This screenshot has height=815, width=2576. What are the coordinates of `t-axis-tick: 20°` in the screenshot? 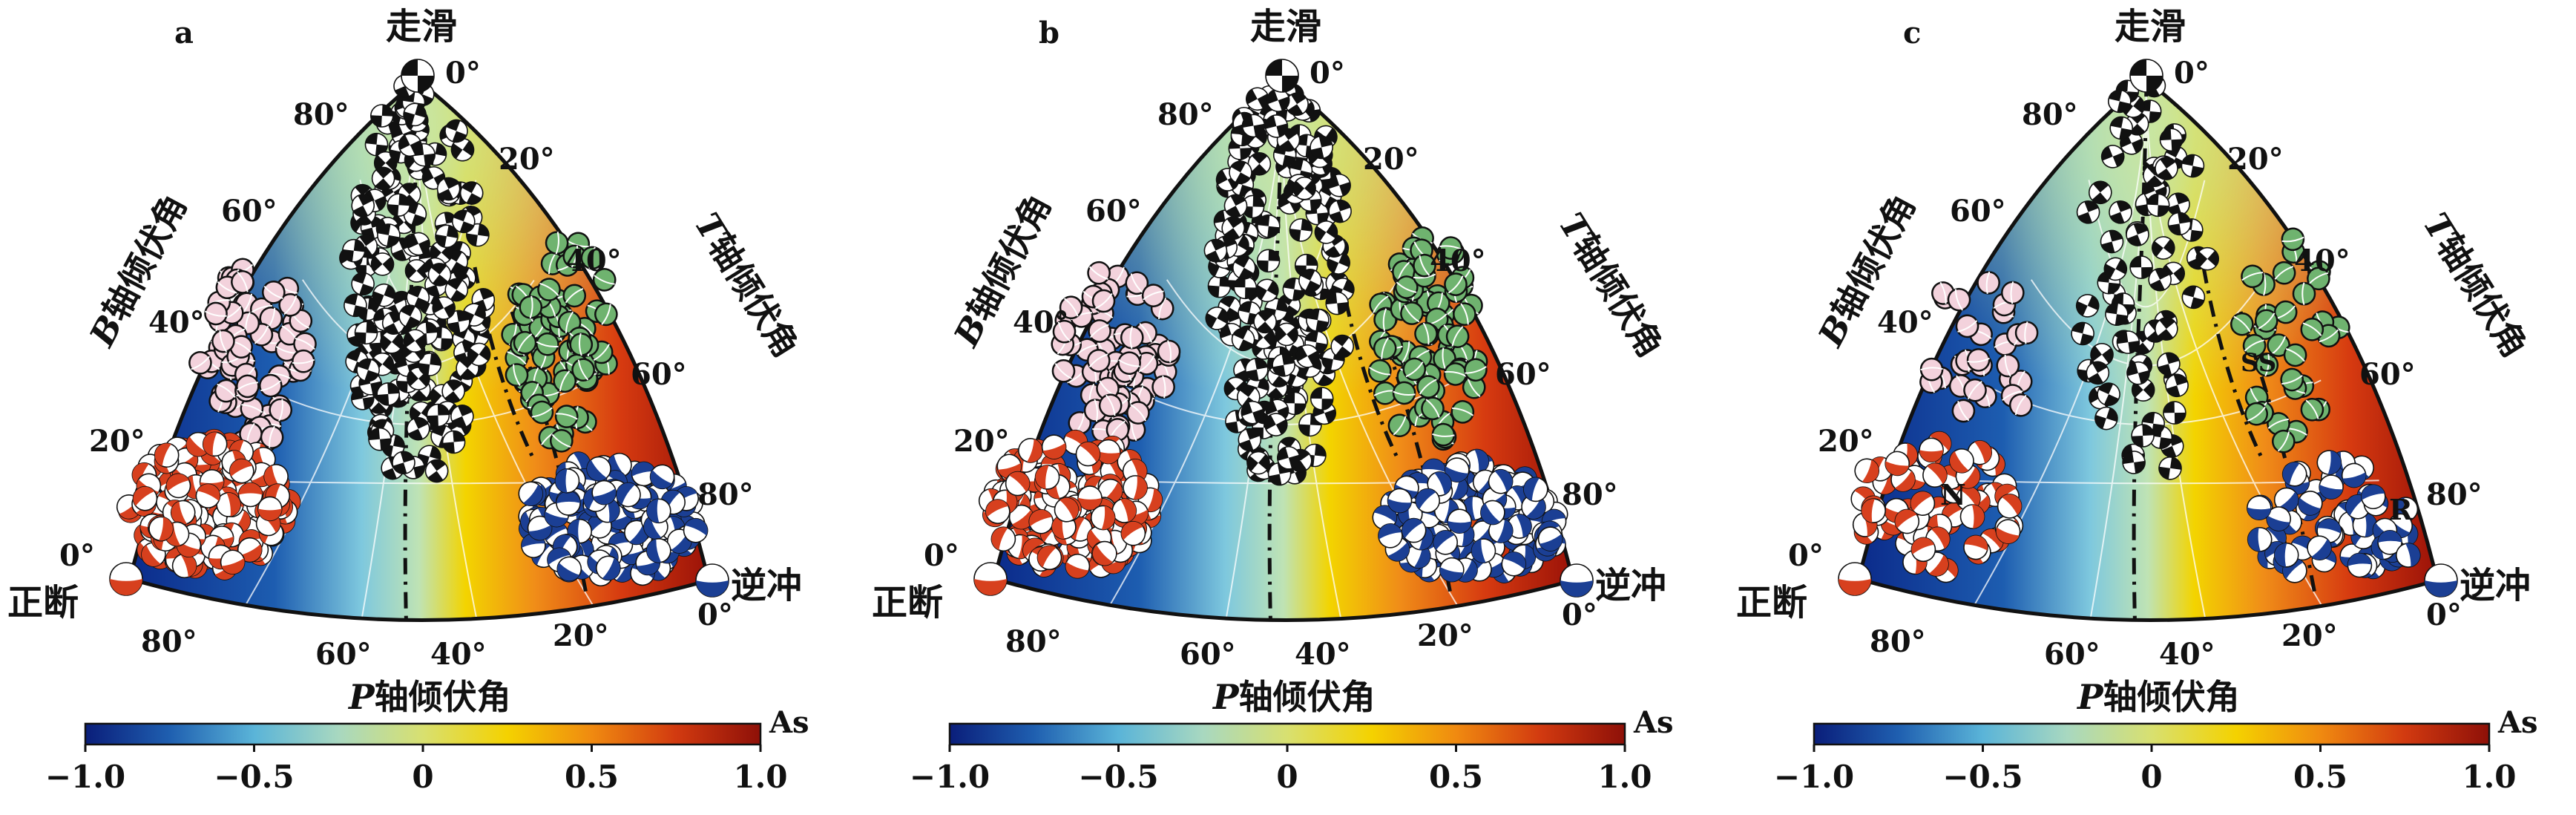 It's located at (1391, 159).